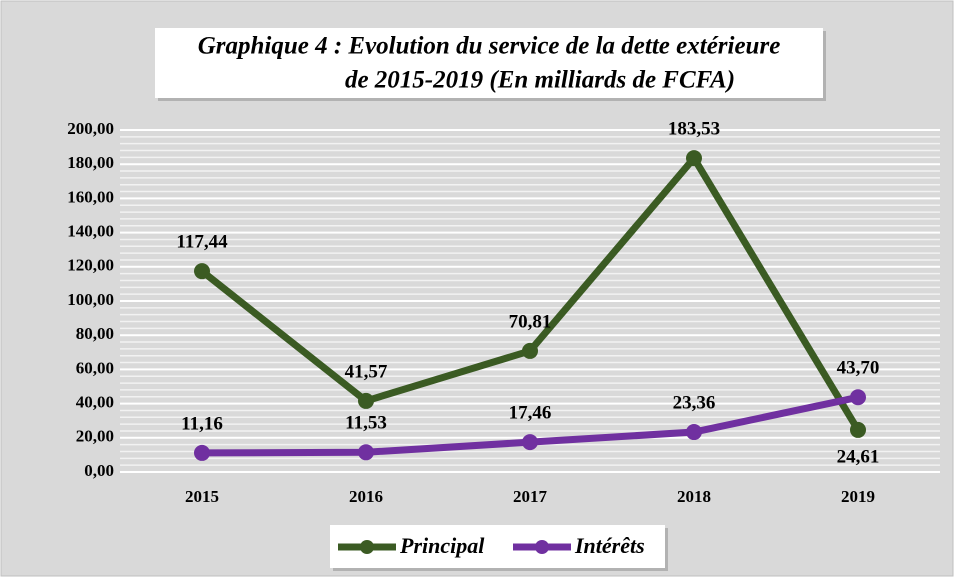 The image size is (954, 577). I want to click on data-label: 41,57, so click(366, 371).